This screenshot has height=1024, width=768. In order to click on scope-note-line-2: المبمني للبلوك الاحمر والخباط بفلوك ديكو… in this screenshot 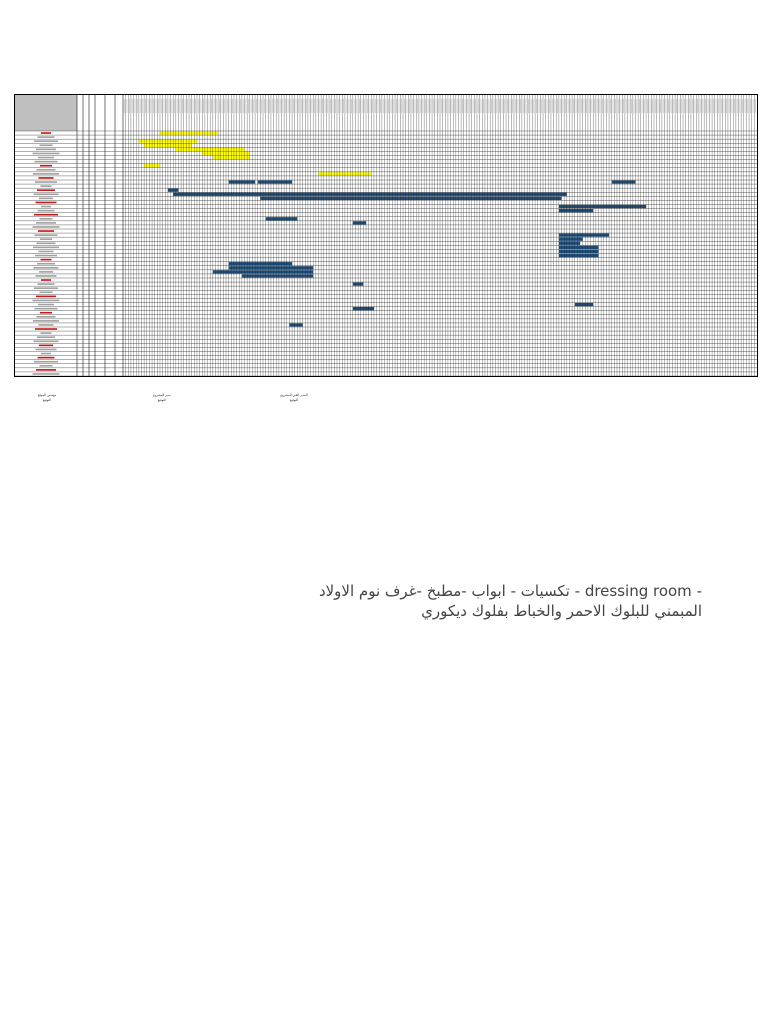, I will do `click(561, 611)`.